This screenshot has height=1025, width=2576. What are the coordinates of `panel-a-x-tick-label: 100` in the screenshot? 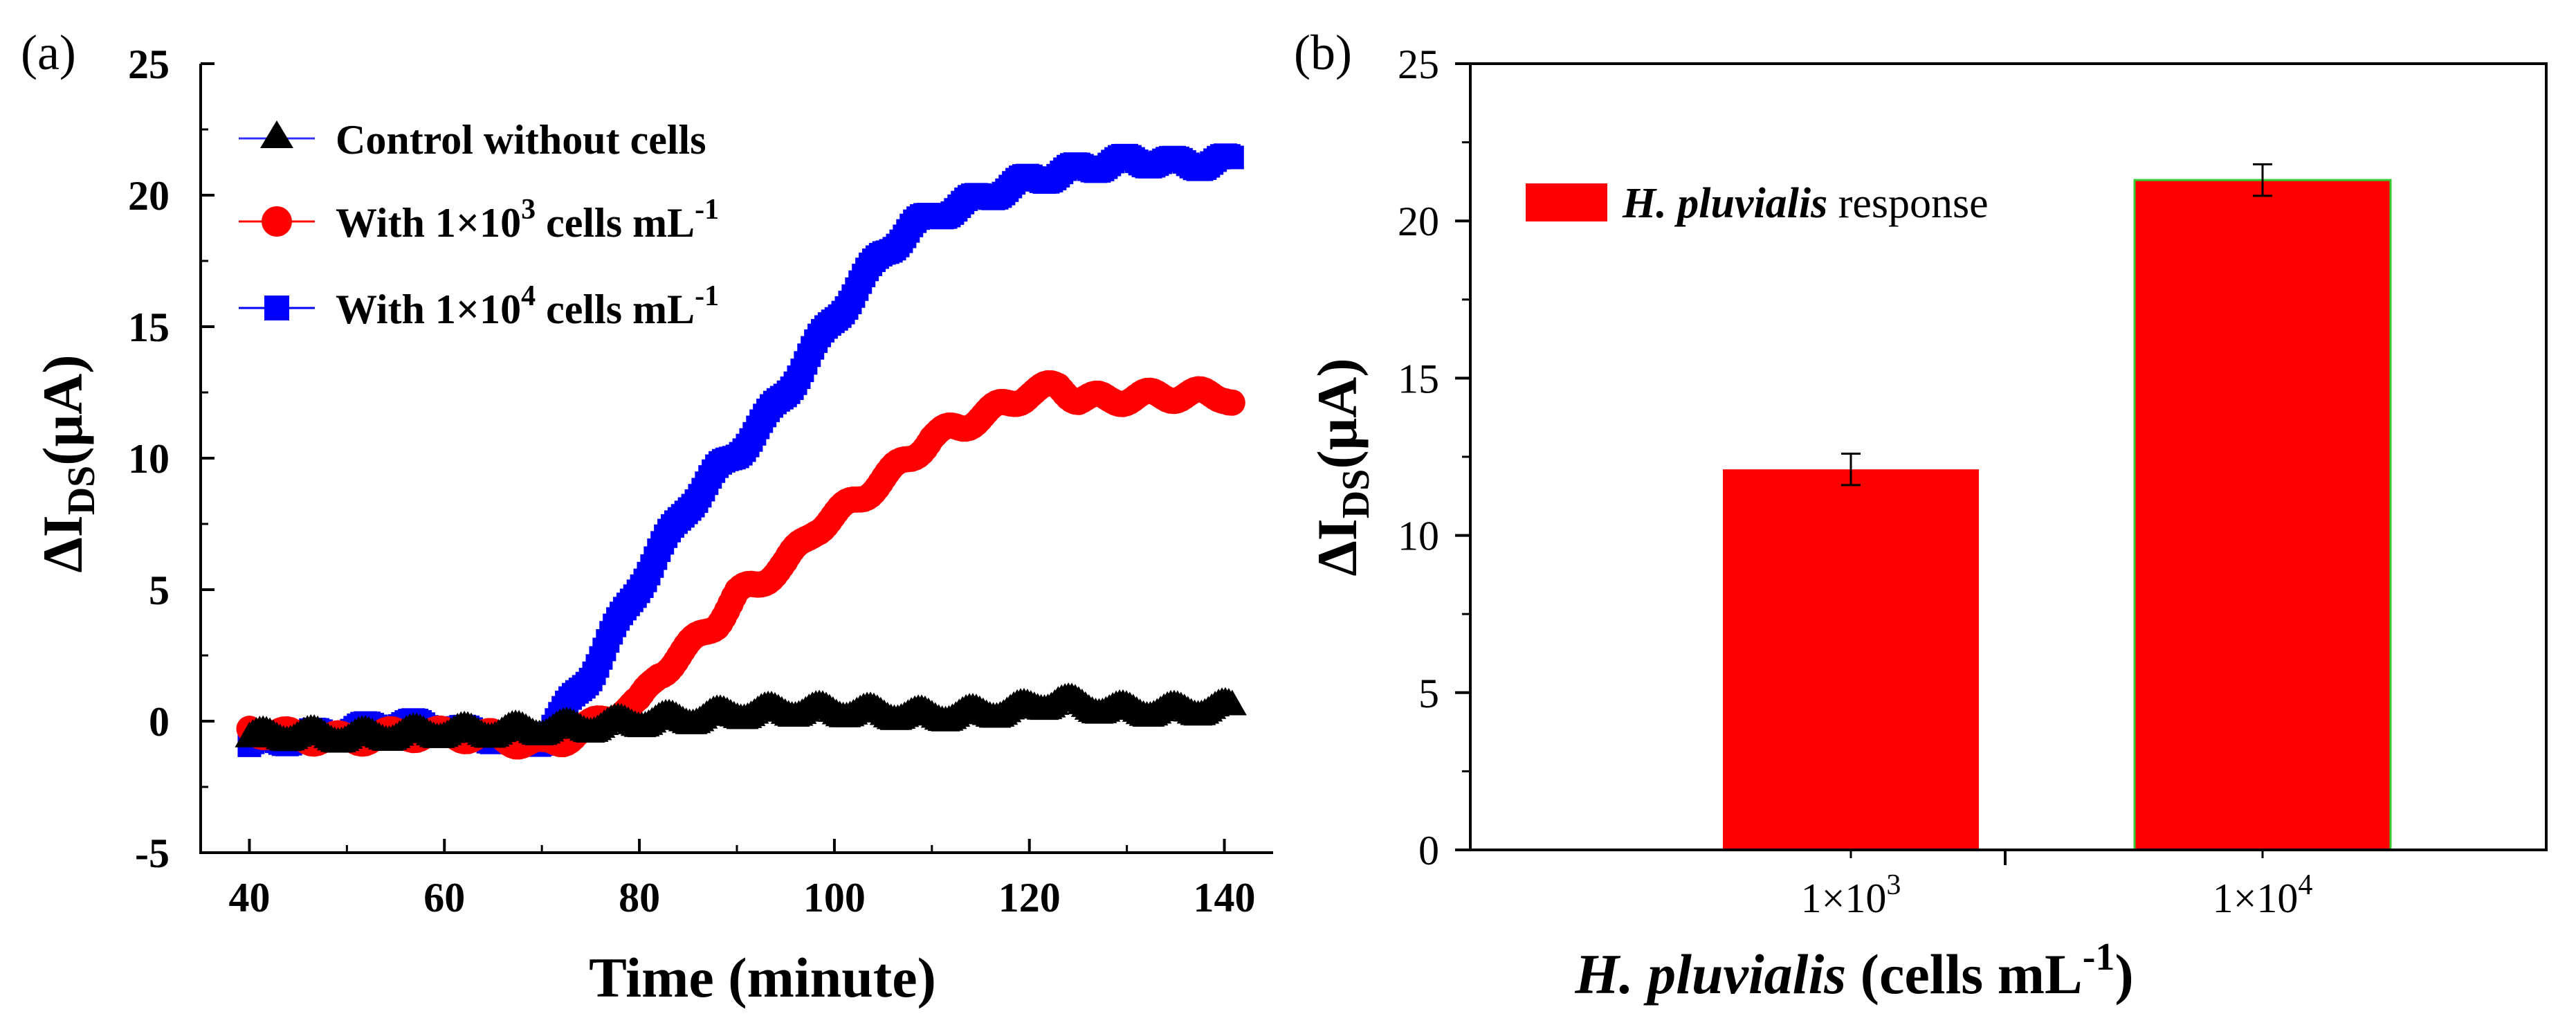 It's located at (835, 897).